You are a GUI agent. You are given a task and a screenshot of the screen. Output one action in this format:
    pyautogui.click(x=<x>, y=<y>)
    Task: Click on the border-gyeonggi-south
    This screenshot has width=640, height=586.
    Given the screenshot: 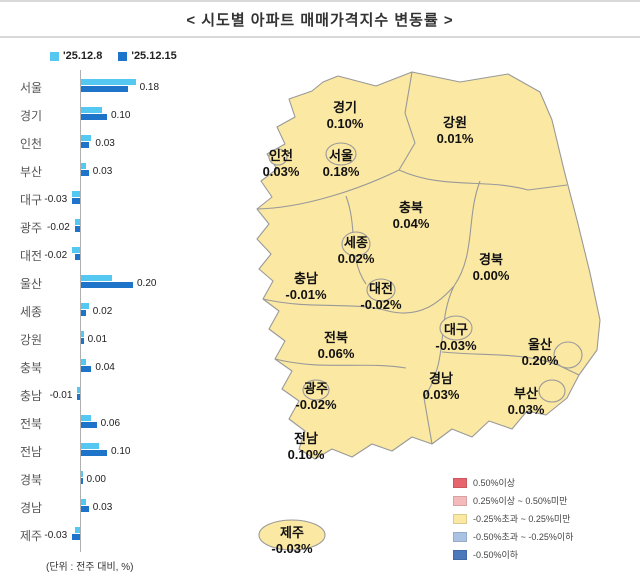 What is the action you would take?
    pyautogui.click(x=328, y=189)
    